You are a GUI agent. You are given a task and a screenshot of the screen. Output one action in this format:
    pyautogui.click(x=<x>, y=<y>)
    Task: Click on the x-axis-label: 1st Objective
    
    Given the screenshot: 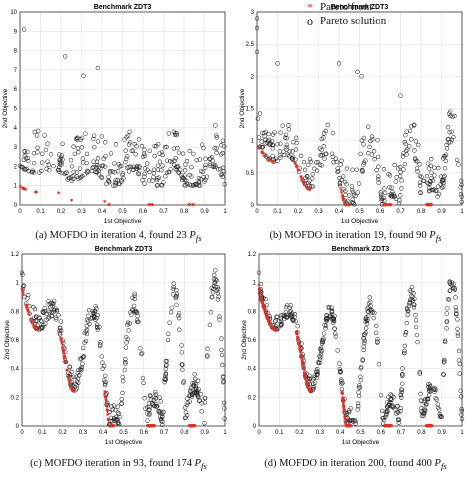 What is the action you would take?
    pyautogui.click(x=361, y=442)
    